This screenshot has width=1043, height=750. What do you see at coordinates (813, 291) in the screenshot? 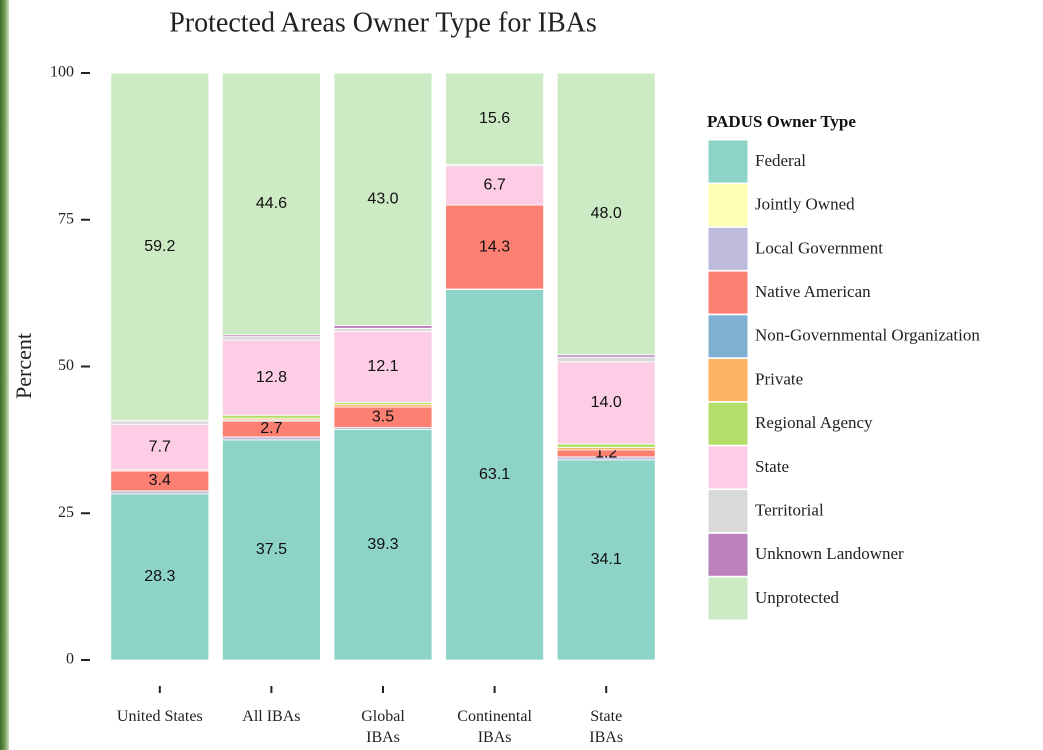
I see `legend-label: Native American` at bounding box center [813, 291].